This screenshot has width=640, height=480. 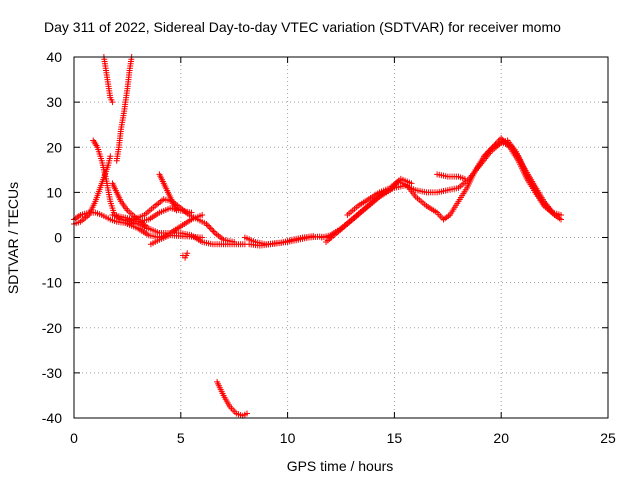 What do you see at coordinates (54, 192) in the screenshot?
I see `y-tick-label: 10` at bounding box center [54, 192].